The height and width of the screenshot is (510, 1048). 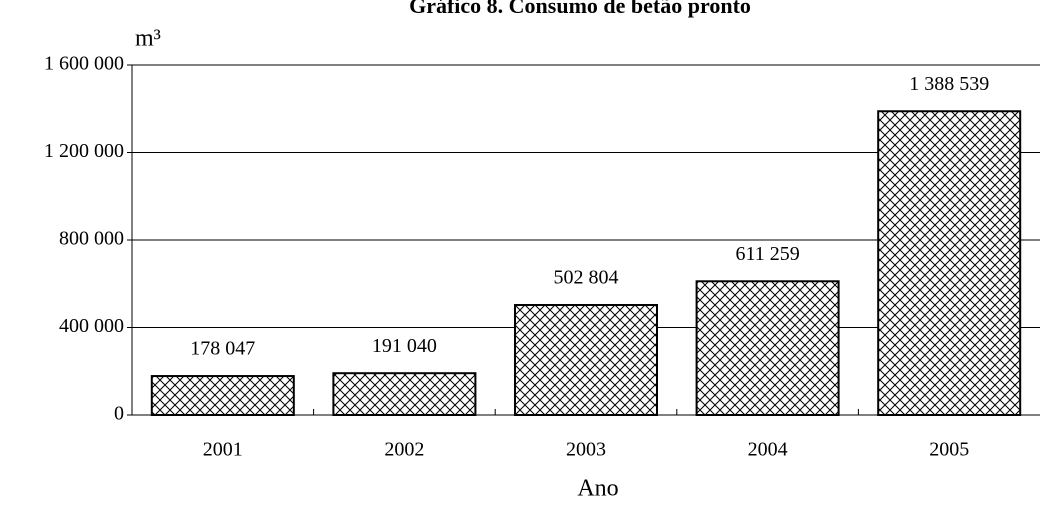 What do you see at coordinates (586, 450) in the screenshot?
I see `x-tick-label: 2003` at bounding box center [586, 450].